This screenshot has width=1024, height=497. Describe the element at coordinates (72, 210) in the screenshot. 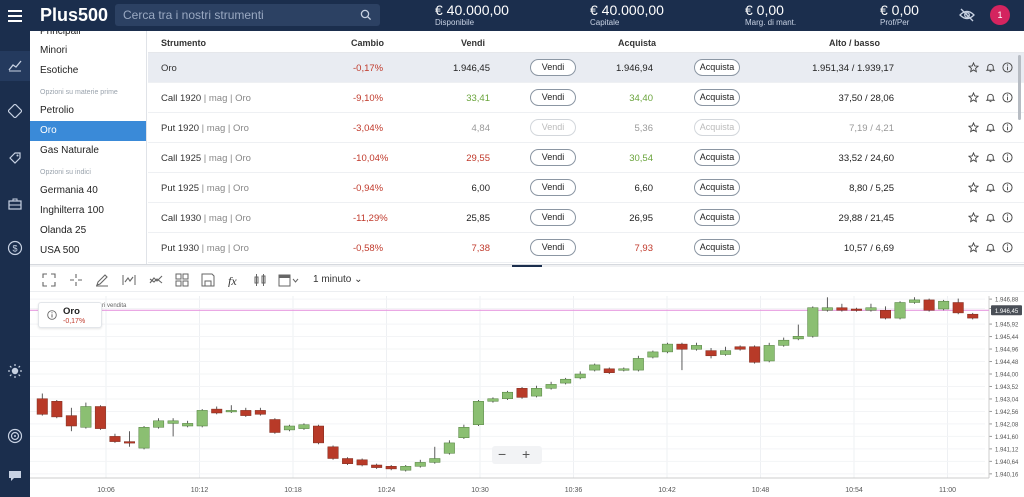

I see `list-item: Inghilterra 100` at that location.